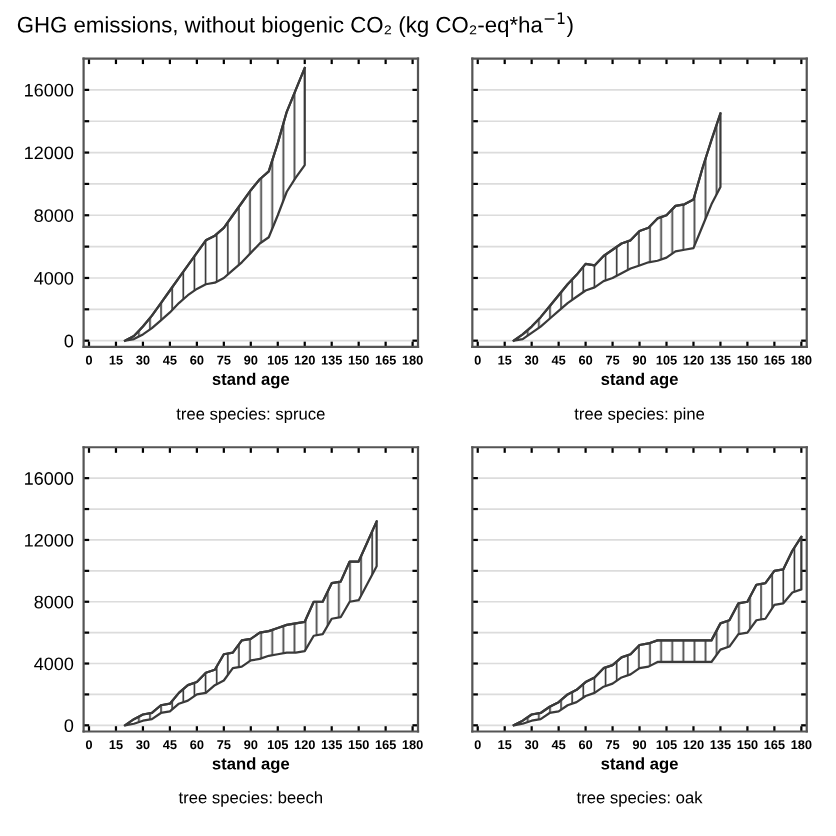 Image resolution: width=836 pixels, height=836 pixels. I want to click on text: tree species: pine, so click(639, 415).